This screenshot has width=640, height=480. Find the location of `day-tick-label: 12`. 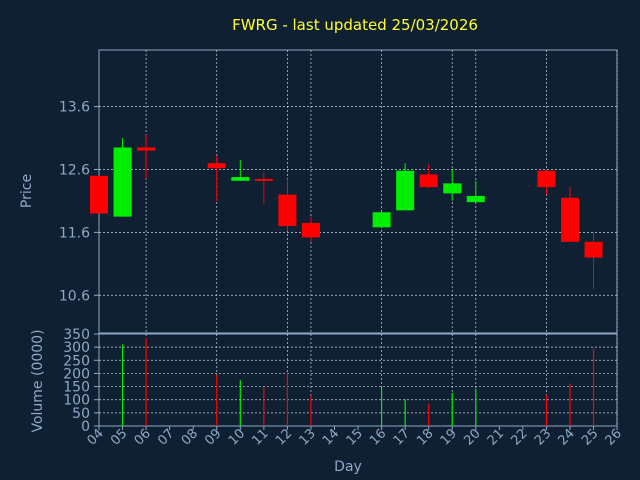

day-tick-label: 12 is located at coordinates (284, 437).